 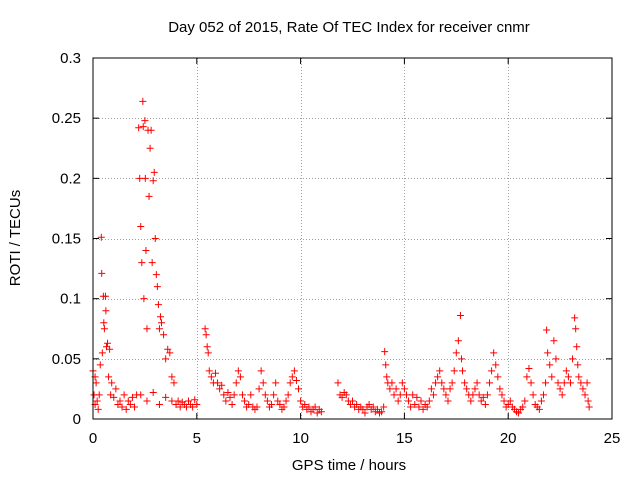 I want to click on x-tick-label: 5, so click(x=197, y=438).